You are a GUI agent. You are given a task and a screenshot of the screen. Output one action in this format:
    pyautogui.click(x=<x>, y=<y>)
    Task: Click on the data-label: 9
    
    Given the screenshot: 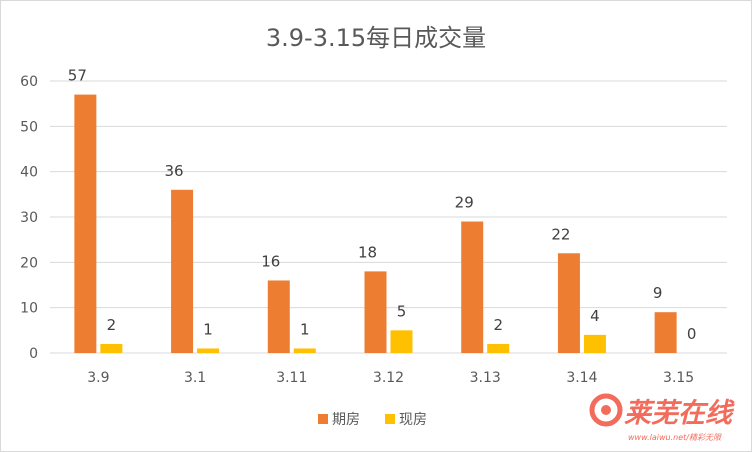 What is the action you would take?
    pyautogui.click(x=658, y=293)
    